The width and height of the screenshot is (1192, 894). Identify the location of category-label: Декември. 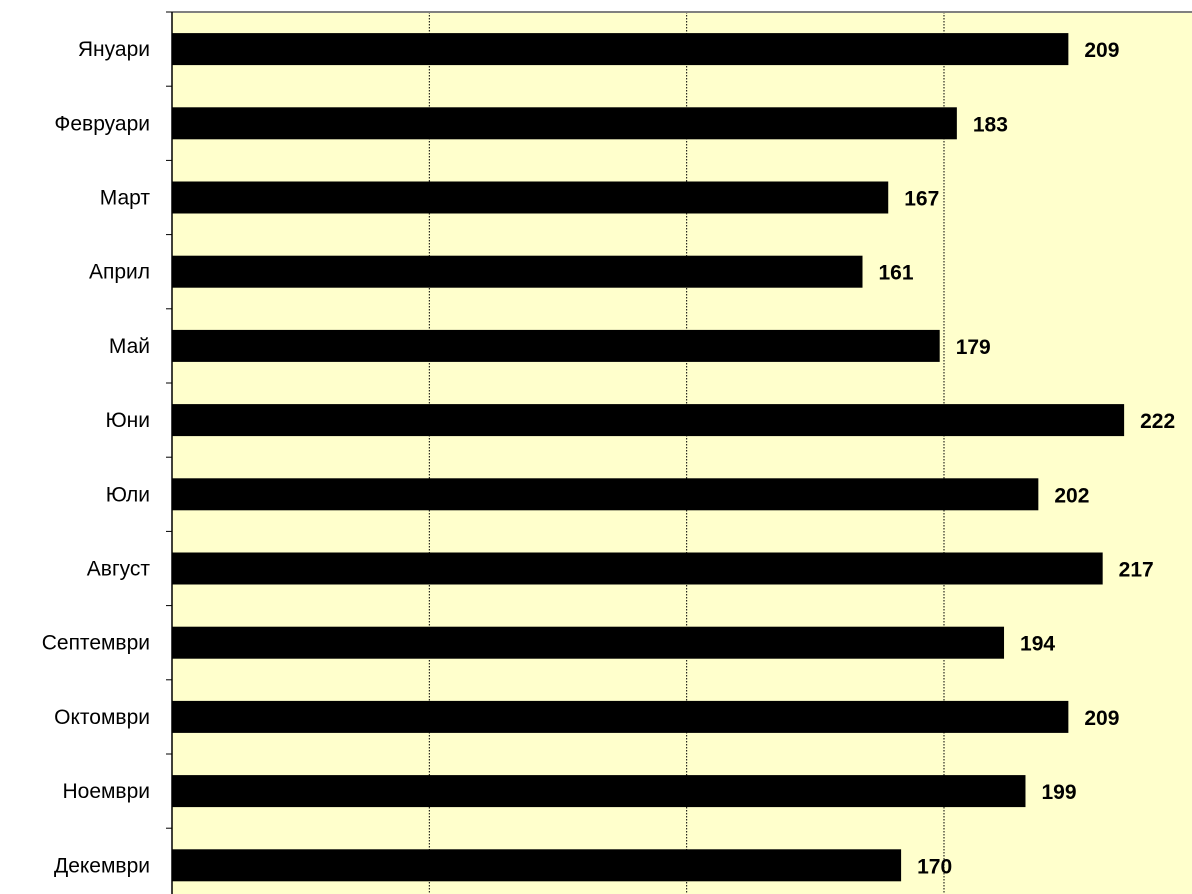
(102, 865).